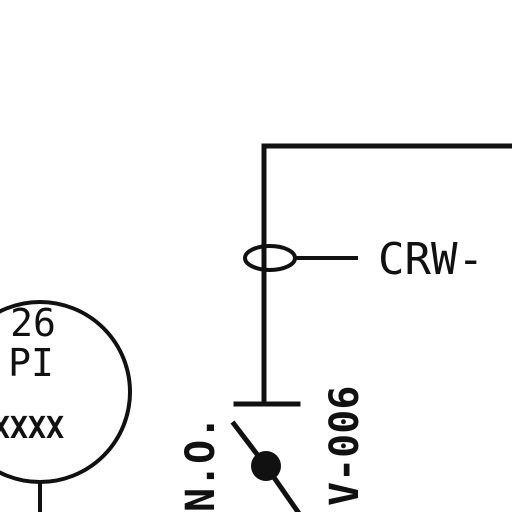 The height and width of the screenshot is (512, 512). I want to click on pipe-connection-symbol, so click(270, 258).